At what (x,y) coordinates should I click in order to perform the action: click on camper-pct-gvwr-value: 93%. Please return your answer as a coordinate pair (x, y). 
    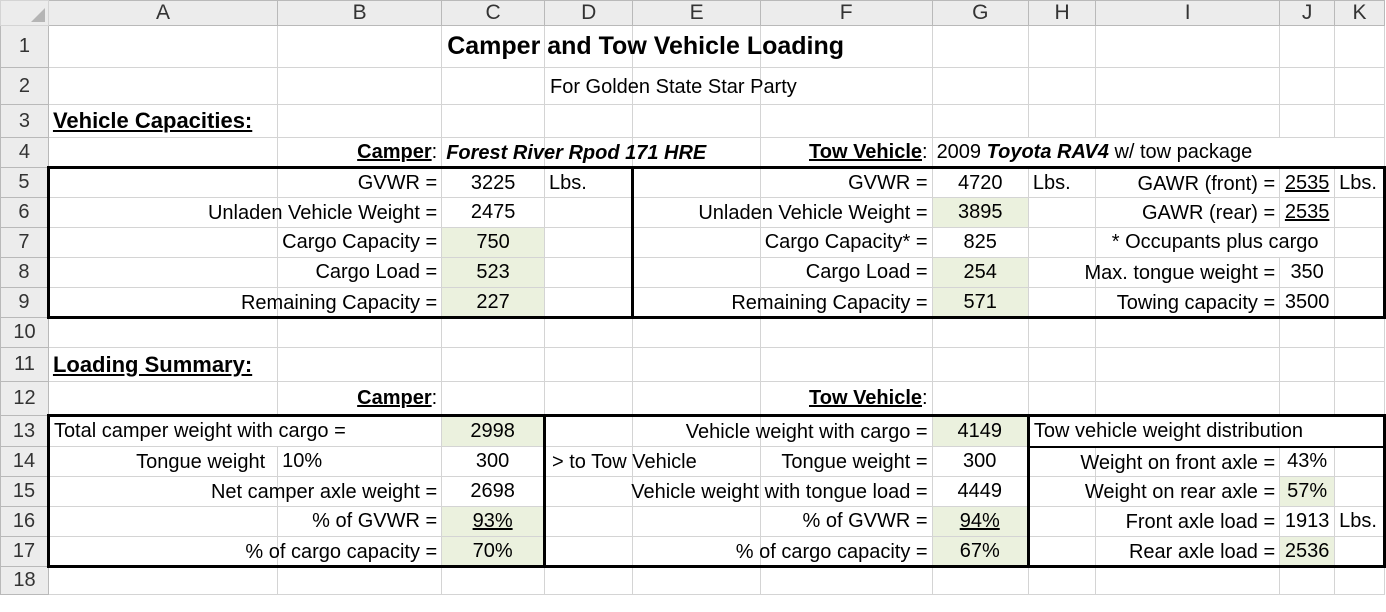
    Looking at the image, I should click on (493, 521).